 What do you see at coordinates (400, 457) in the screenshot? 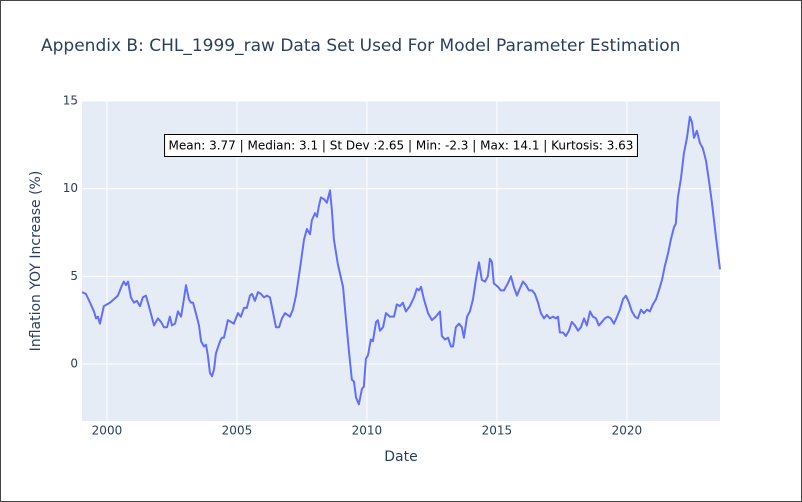
I see `x-axis-label: Date` at bounding box center [400, 457].